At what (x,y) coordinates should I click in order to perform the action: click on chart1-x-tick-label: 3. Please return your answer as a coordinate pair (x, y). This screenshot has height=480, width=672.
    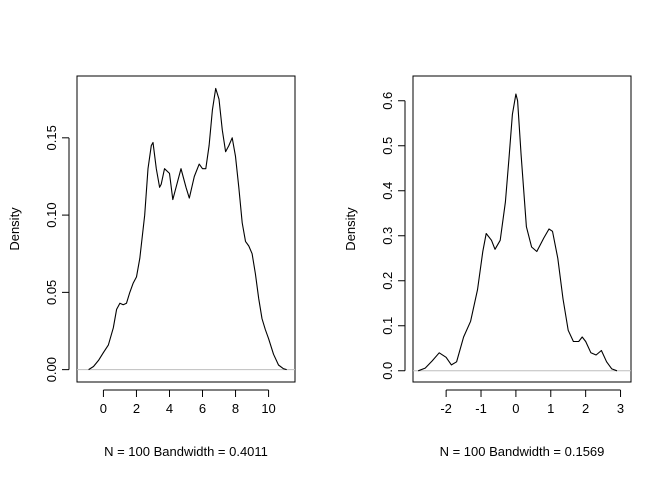
    Looking at the image, I should click on (620, 408).